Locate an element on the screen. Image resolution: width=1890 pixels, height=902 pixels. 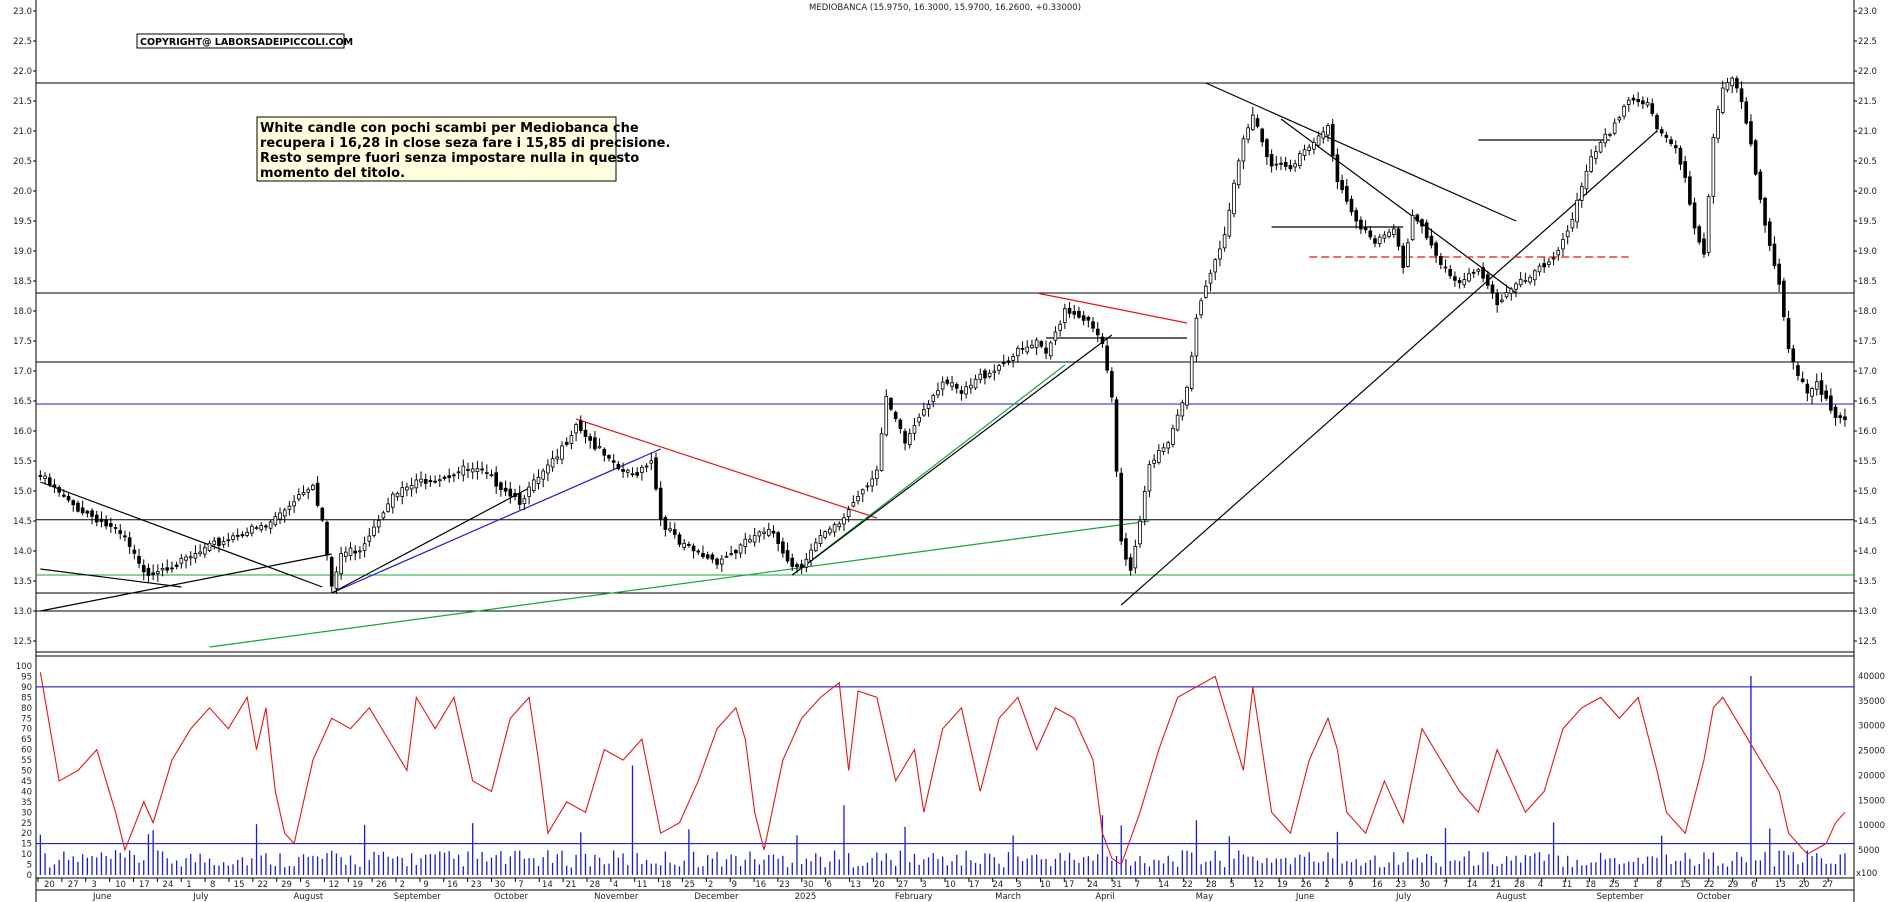
osc-tick-12: 60 is located at coordinates (26, 751).